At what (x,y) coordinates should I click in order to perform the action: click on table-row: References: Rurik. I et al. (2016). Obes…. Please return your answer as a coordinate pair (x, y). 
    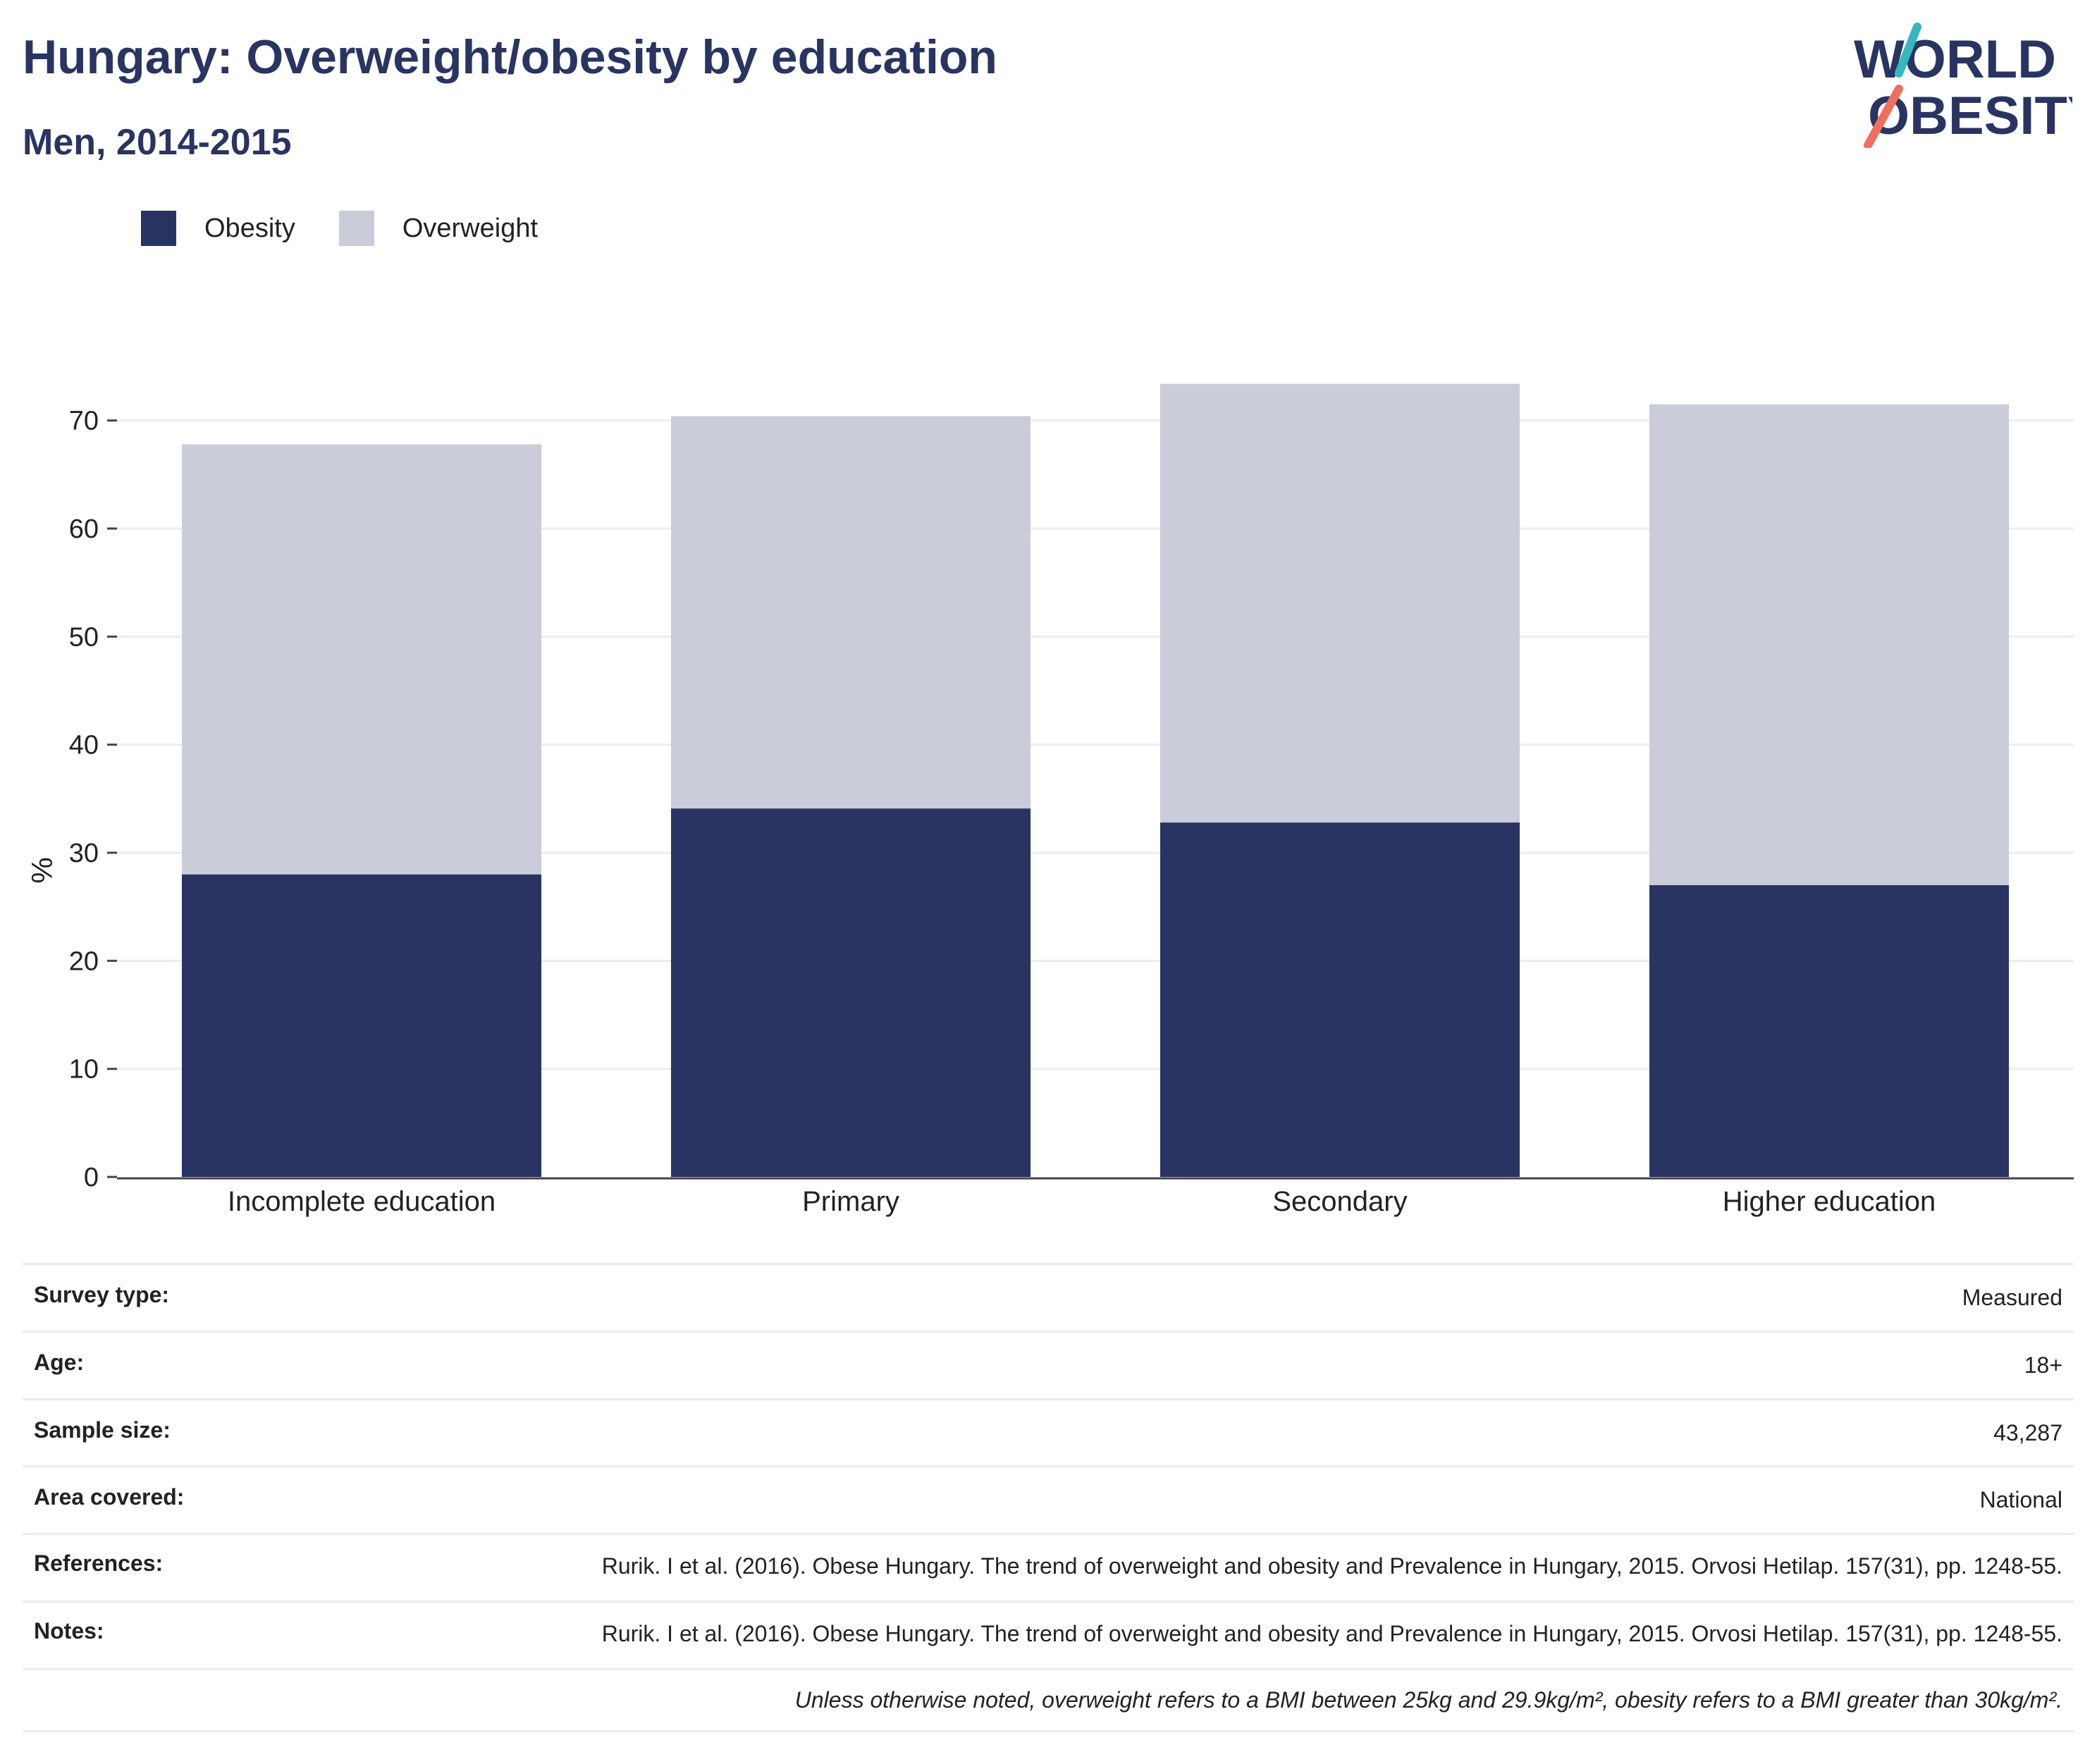
    Looking at the image, I should click on (1048, 1567).